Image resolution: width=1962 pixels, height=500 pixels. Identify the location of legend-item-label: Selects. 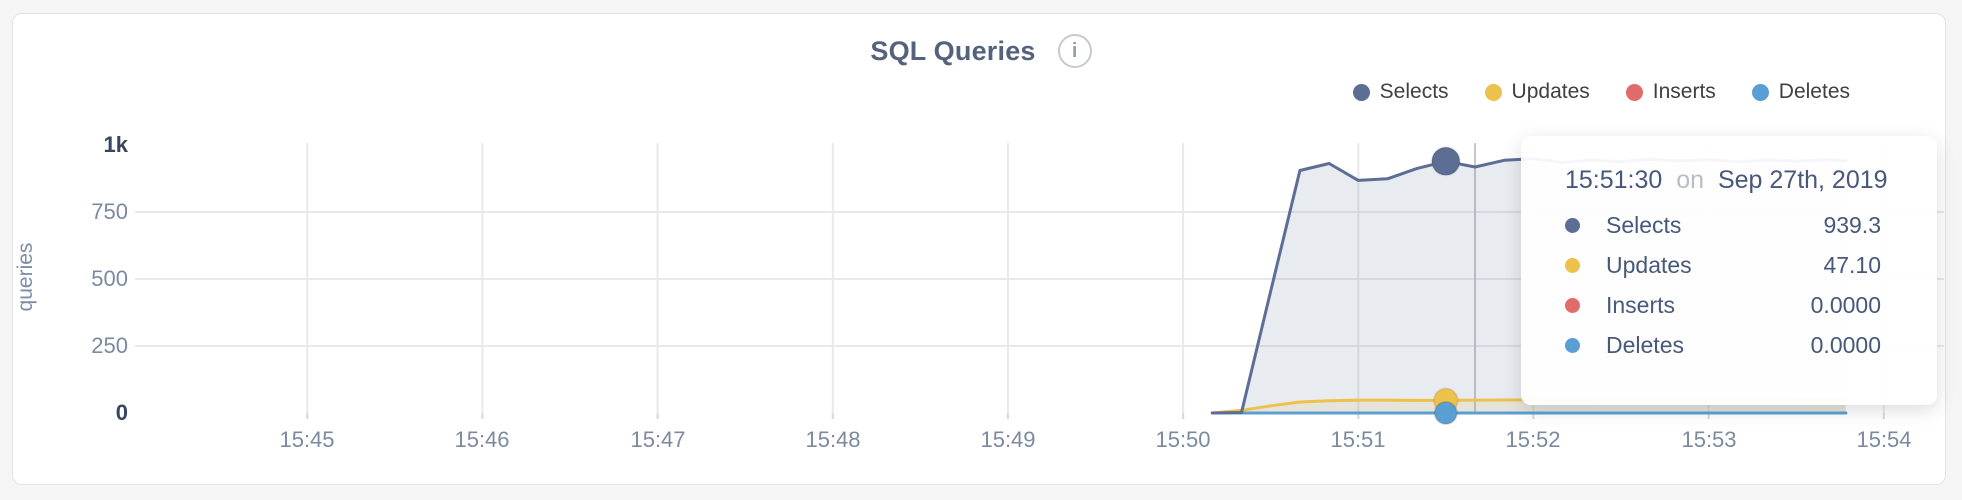
(1414, 91).